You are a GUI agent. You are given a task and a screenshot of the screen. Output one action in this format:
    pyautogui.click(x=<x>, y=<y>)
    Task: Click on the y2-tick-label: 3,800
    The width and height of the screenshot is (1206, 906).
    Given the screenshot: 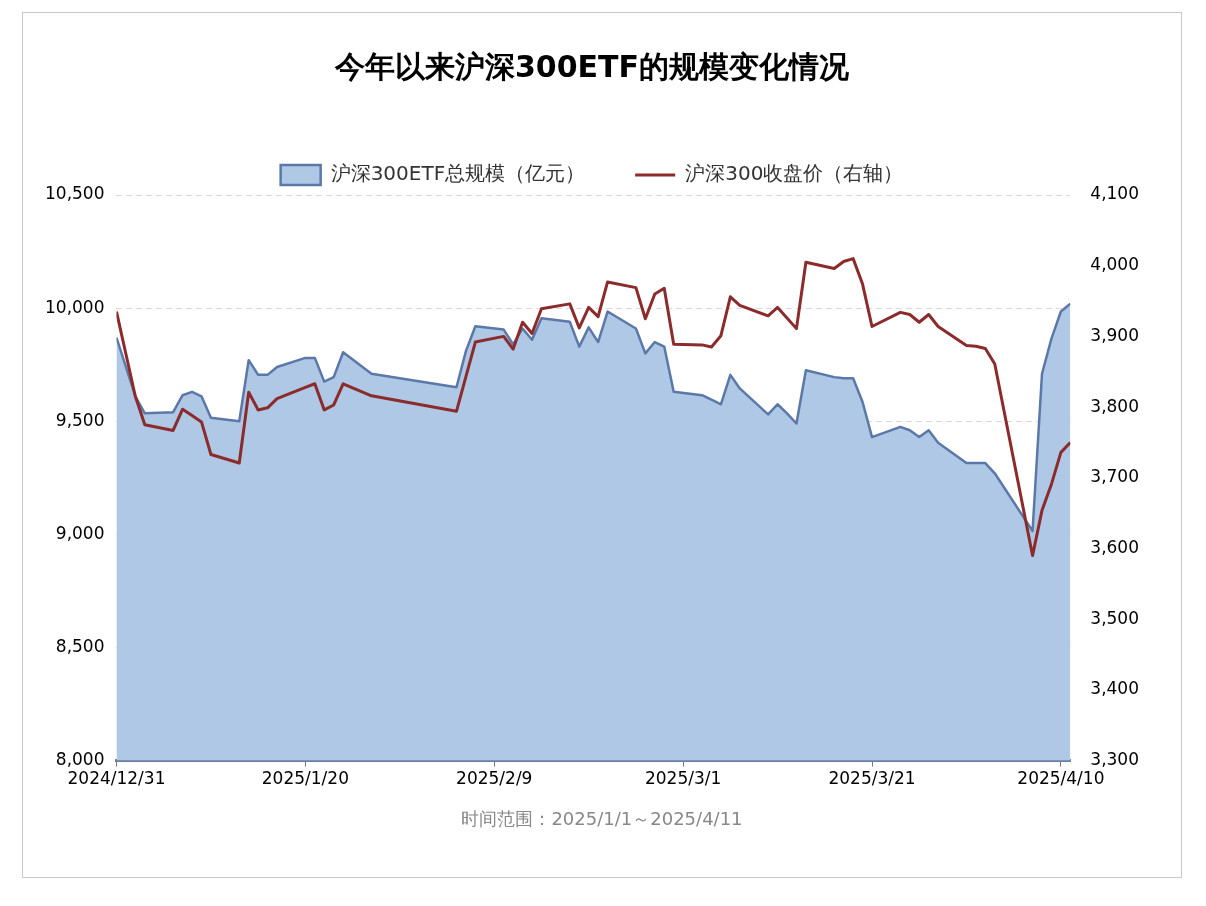 What is the action you would take?
    pyautogui.click(x=1114, y=405)
    